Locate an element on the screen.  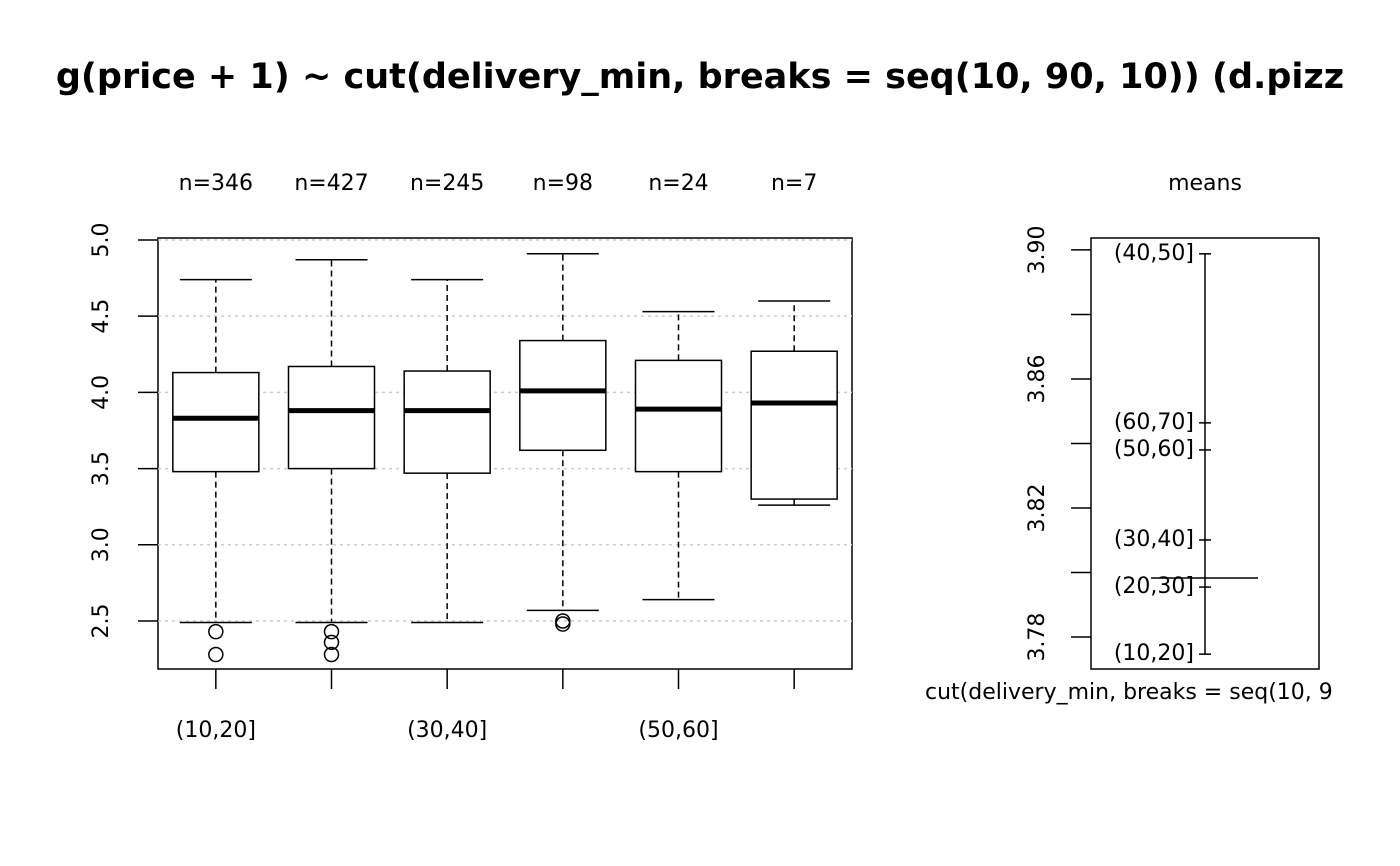
y-tick-label: 3.78 is located at coordinates (1037, 637).